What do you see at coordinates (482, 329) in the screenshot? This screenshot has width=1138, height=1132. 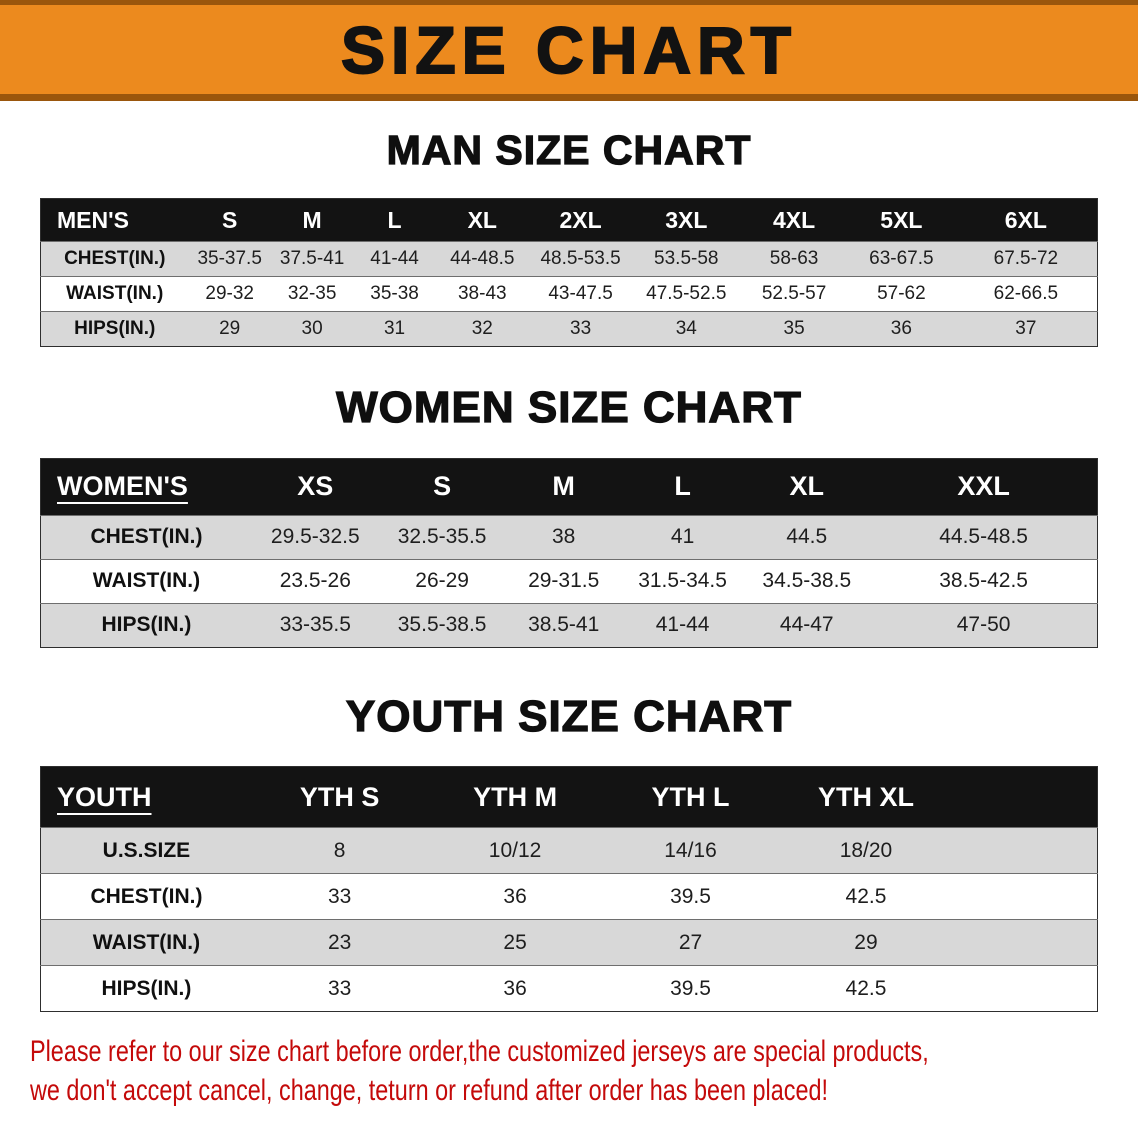 I see `size-value-cell: 32` at bounding box center [482, 329].